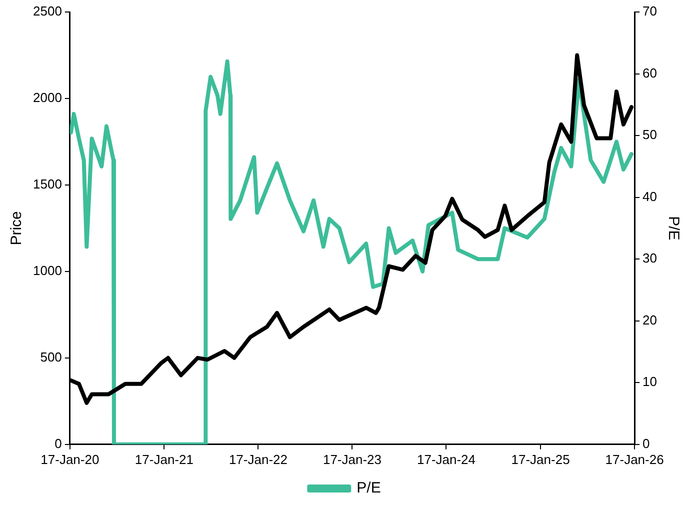  I want to click on y-tick-label: 2500, so click(47, 11).